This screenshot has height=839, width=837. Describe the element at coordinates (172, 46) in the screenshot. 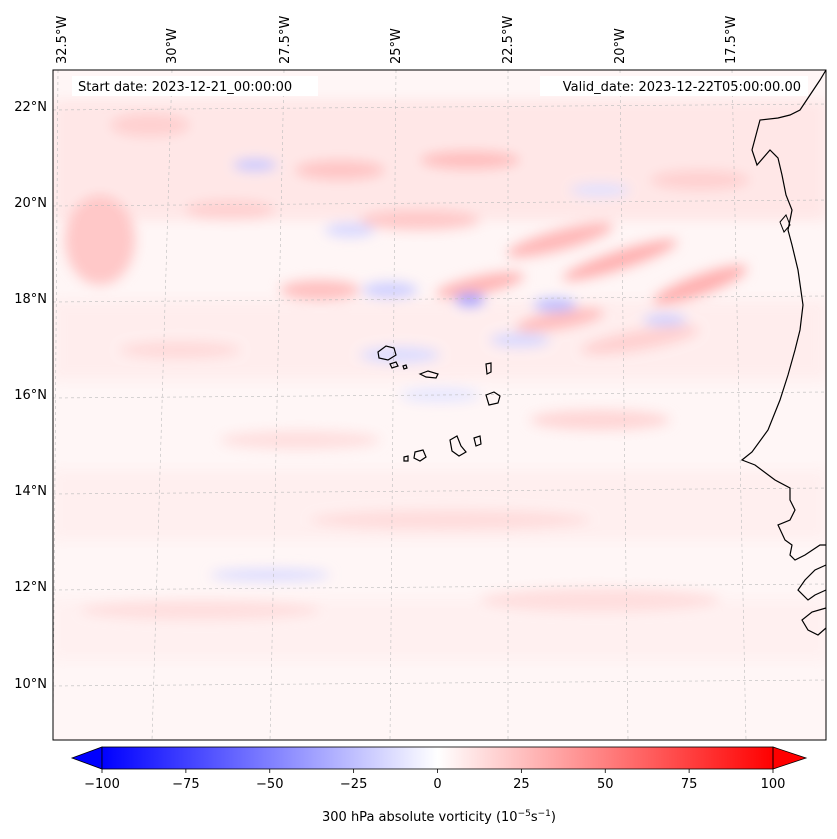

I see `lon-label: 30°W` at that location.